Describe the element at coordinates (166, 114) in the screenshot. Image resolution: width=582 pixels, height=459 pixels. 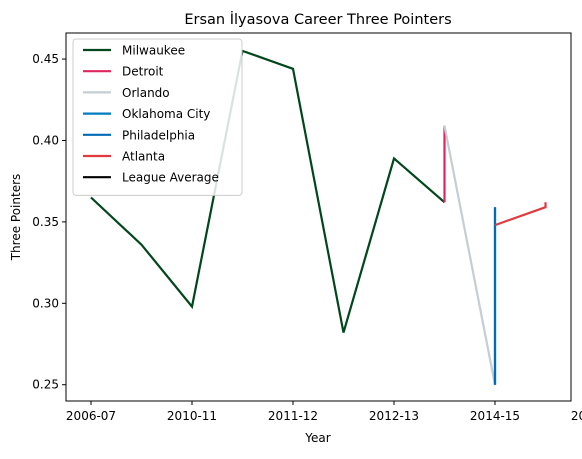
I see `legend-label: Oklahoma City` at that location.